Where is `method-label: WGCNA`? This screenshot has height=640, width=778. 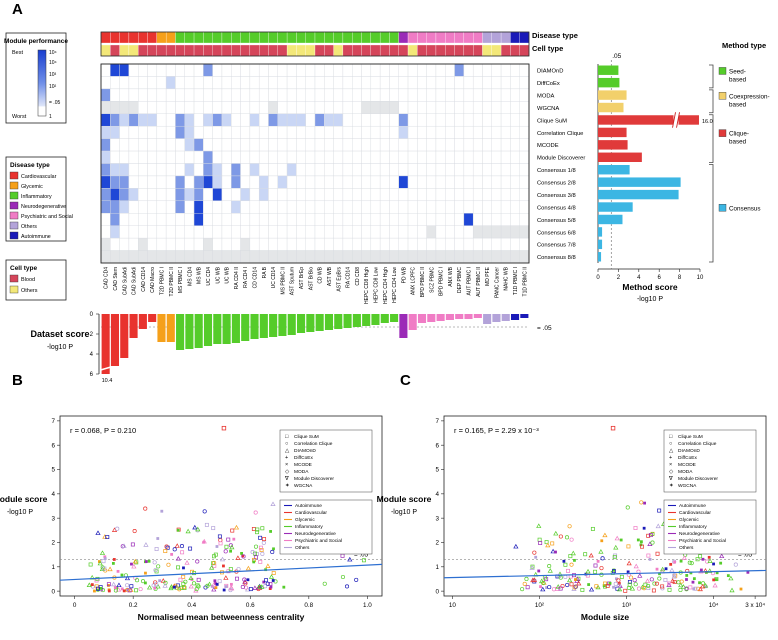
method-label: WGCNA is located at coordinates (548, 109).